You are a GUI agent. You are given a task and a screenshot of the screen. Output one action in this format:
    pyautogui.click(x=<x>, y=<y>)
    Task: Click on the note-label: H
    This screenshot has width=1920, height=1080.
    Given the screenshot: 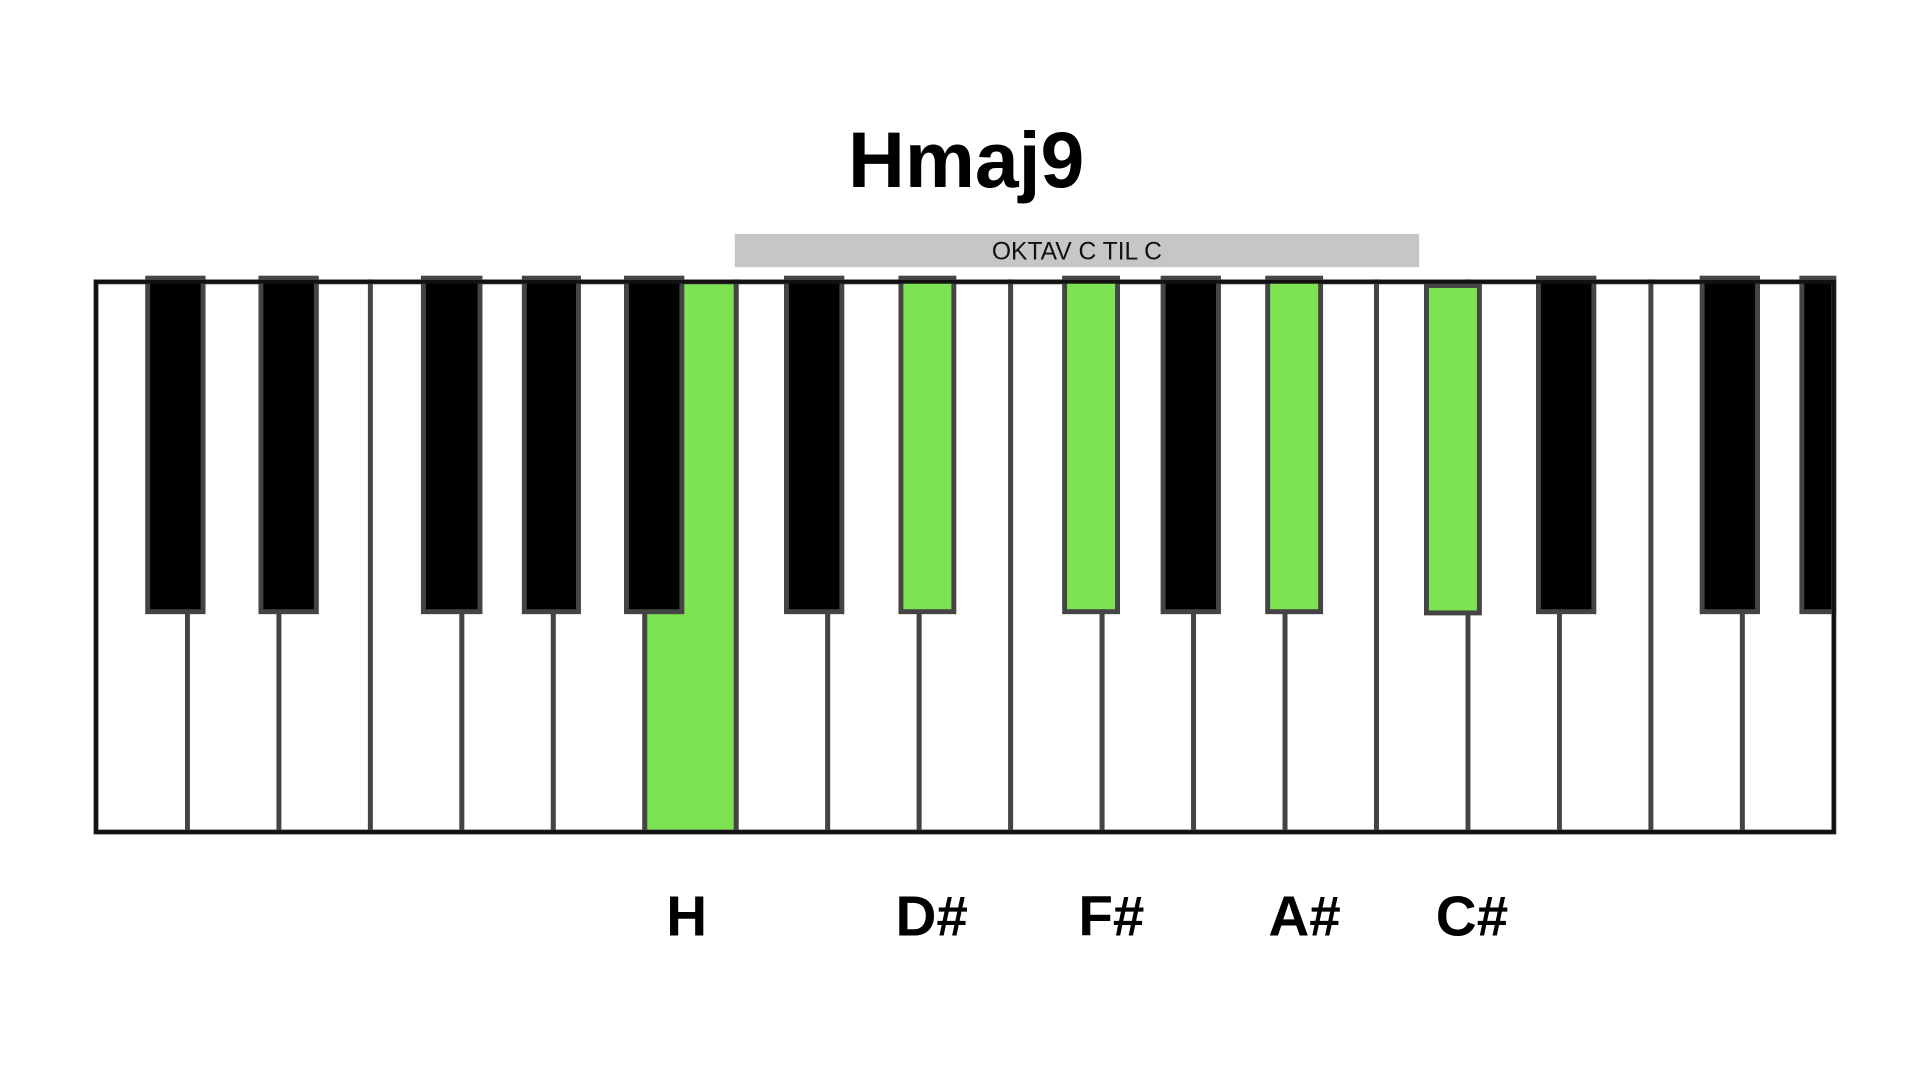 What is the action you would take?
    pyautogui.click(x=686, y=915)
    